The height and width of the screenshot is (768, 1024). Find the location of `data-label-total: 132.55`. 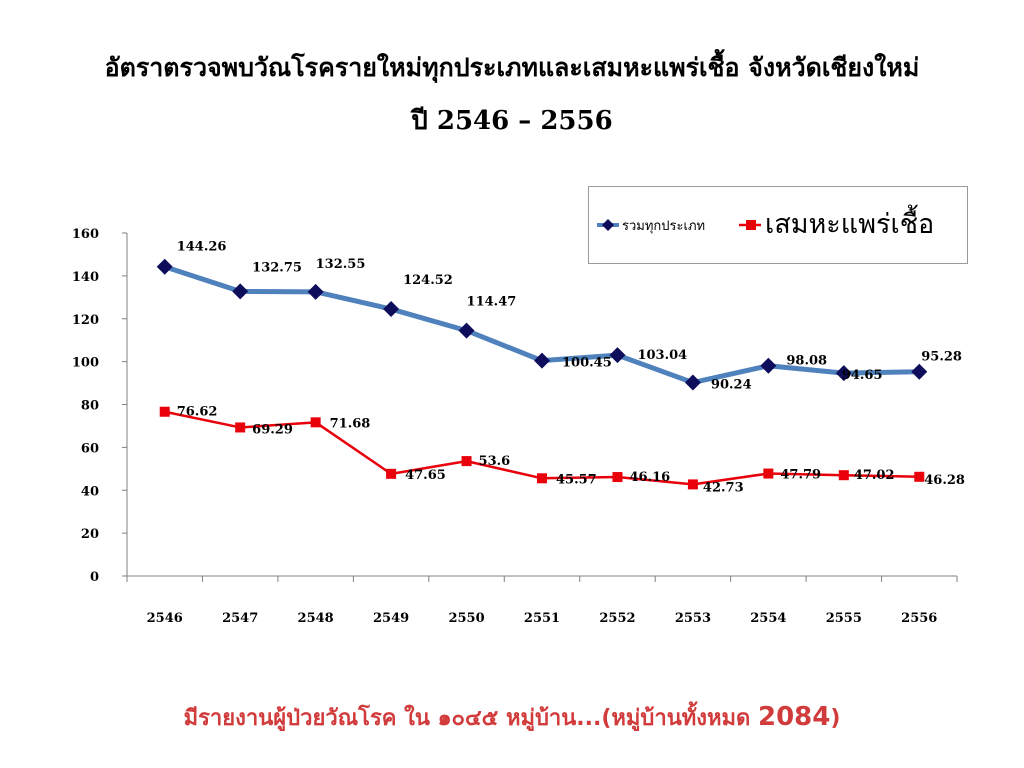

data-label-total: 132.55 is located at coordinates (341, 264).